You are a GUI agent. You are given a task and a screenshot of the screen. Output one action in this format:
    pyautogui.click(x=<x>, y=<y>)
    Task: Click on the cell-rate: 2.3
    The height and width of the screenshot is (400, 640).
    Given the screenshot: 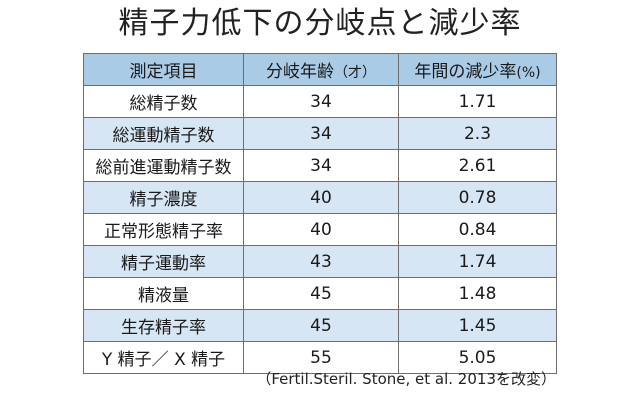 What is the action you would take?
    pyautogui.click(x=477, y=133)
    